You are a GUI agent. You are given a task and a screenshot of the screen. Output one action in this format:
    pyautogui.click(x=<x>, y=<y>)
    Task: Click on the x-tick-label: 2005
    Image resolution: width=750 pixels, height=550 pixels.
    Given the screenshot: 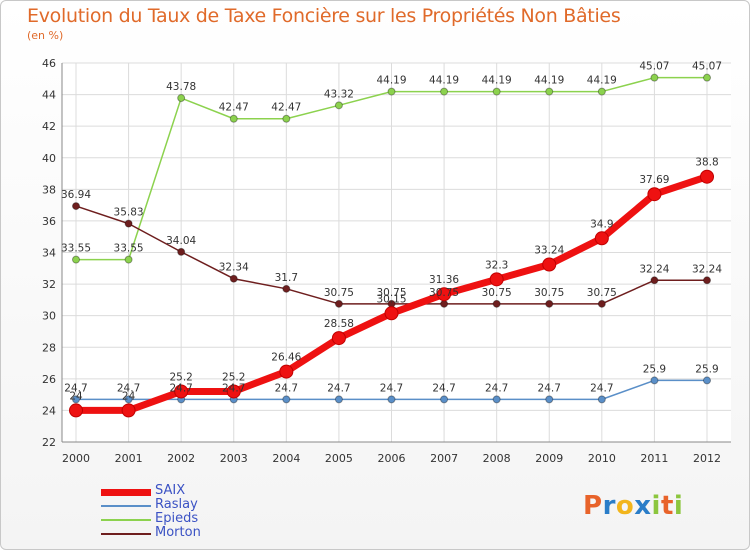 What is the action you would take?
    pyautogui.click(x=339, y=458)
    